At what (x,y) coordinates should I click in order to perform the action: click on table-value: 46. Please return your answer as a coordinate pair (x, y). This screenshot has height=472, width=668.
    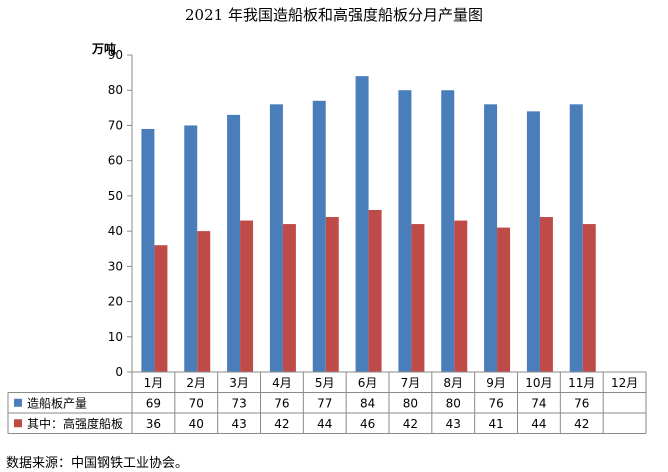
    Looking at the image, I should click on (367, 424).